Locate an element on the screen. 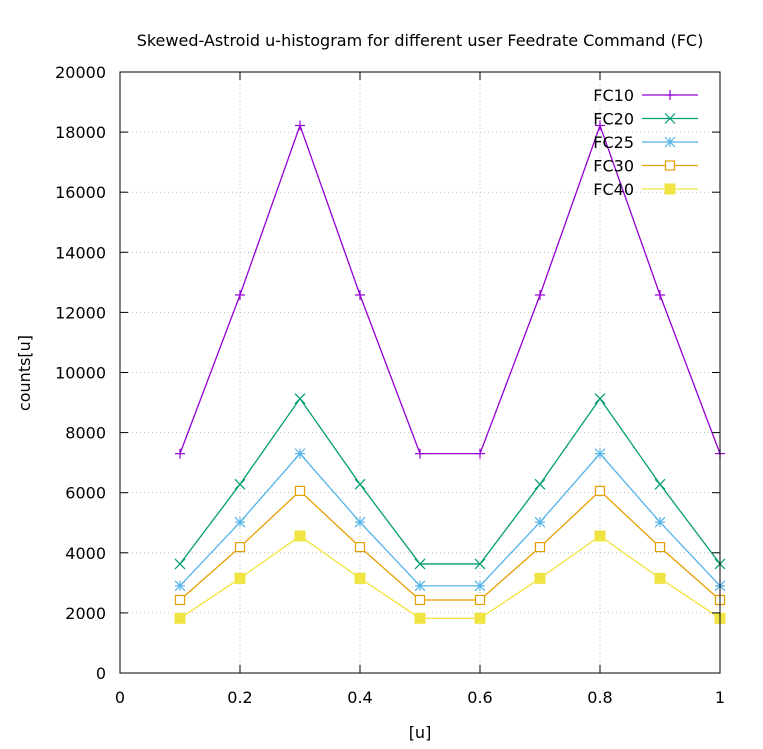 The image size is (763, 749). legend-label: FC10 is located at coordinates (613, 95).